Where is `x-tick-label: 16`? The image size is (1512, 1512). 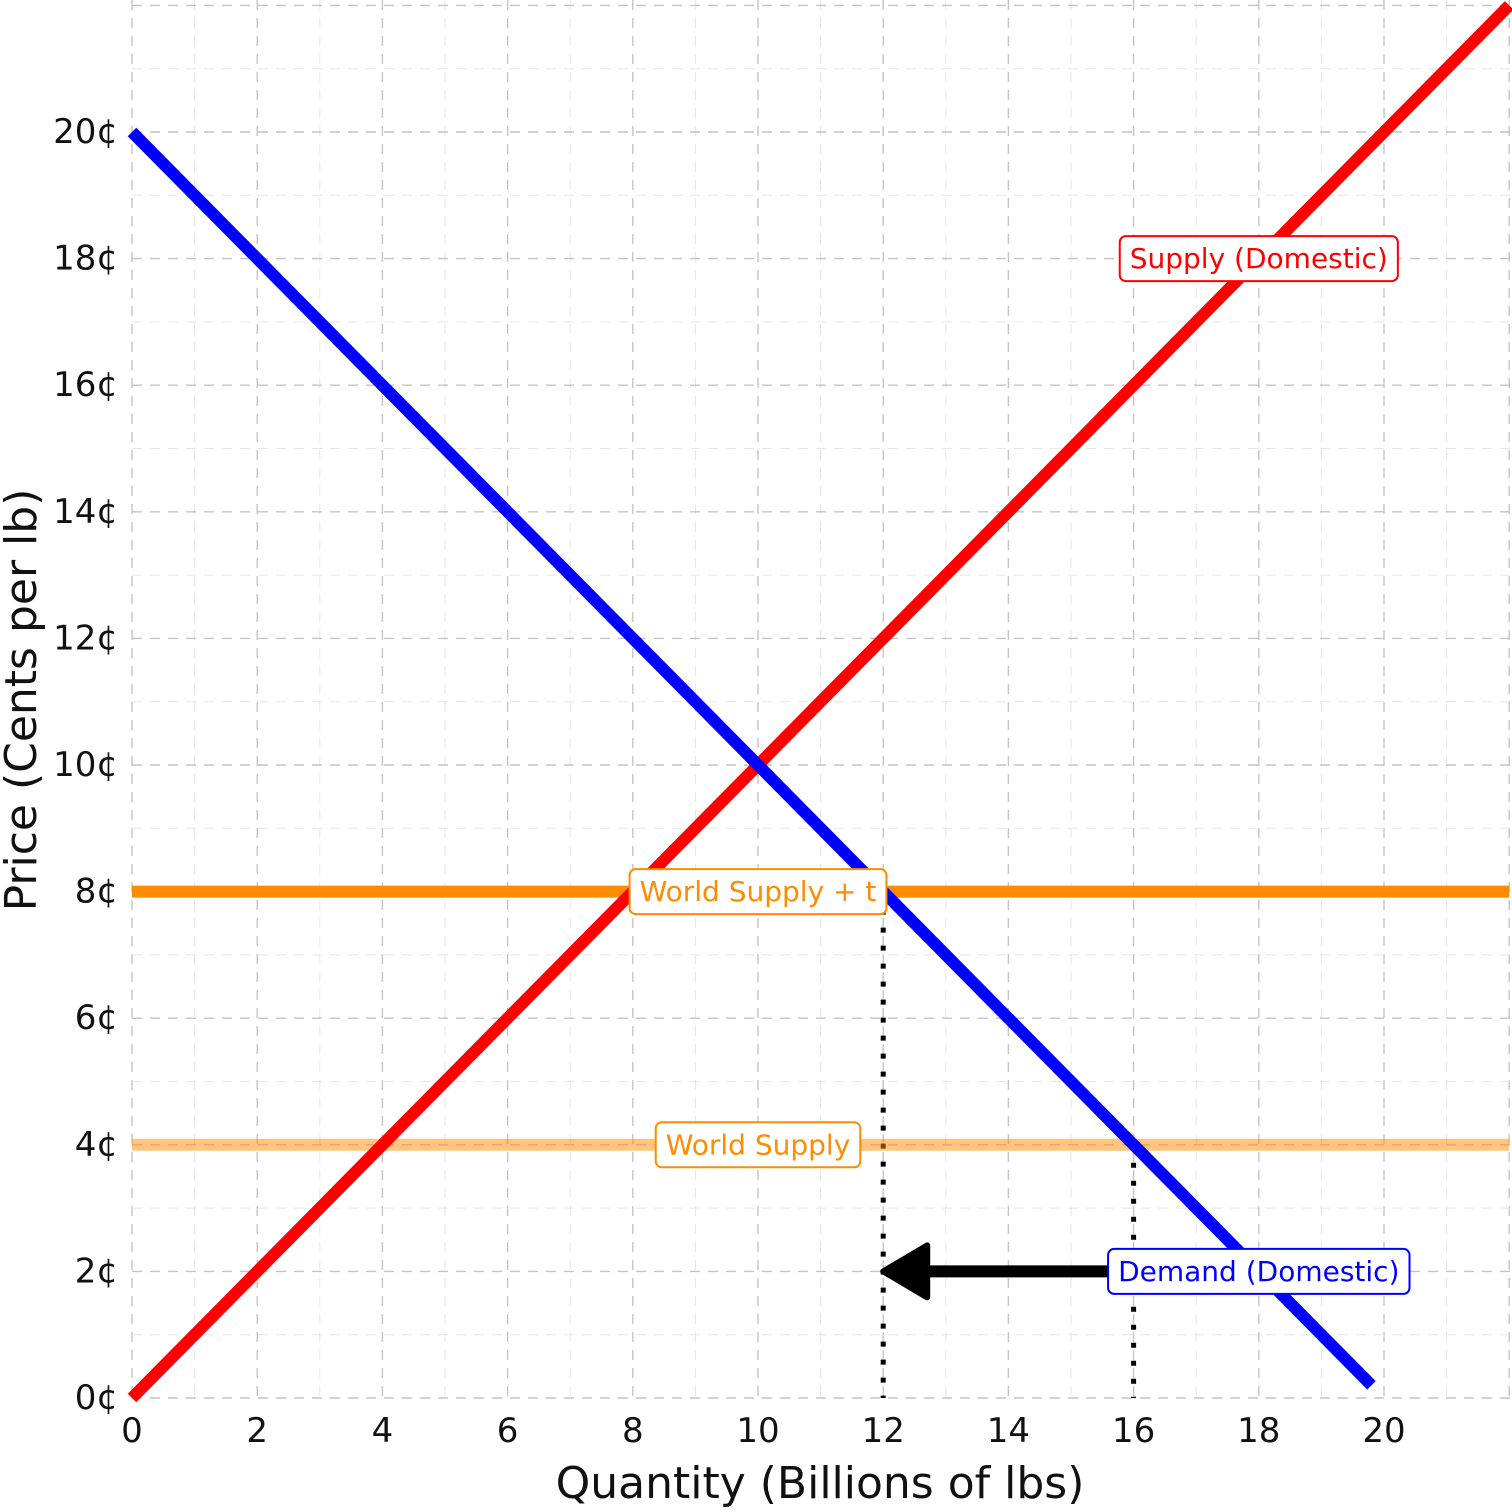 x-tick-label: 16 is located at coordinates (1133, 1431).